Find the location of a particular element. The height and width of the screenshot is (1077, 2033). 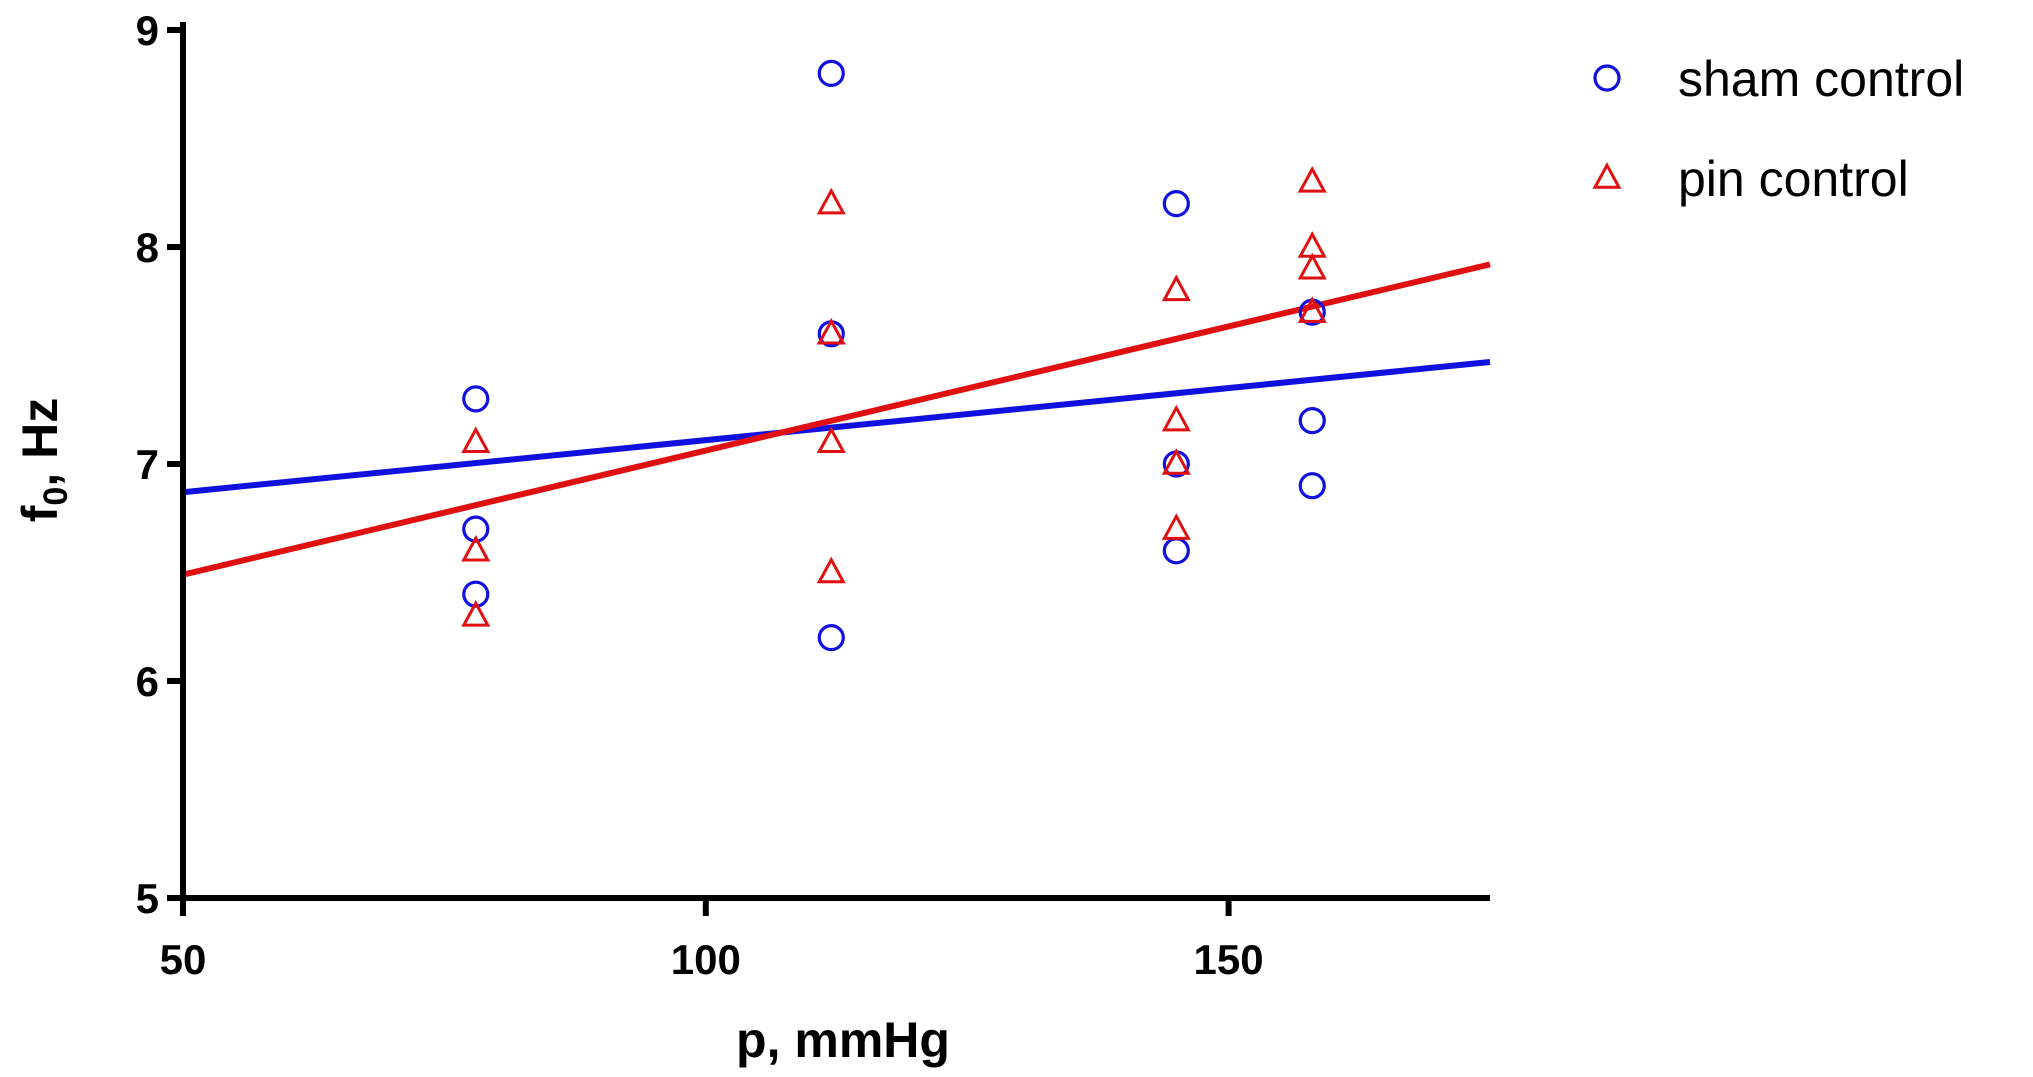

y-axis-title-subscript: 0 is located at coordinates (56, 496).